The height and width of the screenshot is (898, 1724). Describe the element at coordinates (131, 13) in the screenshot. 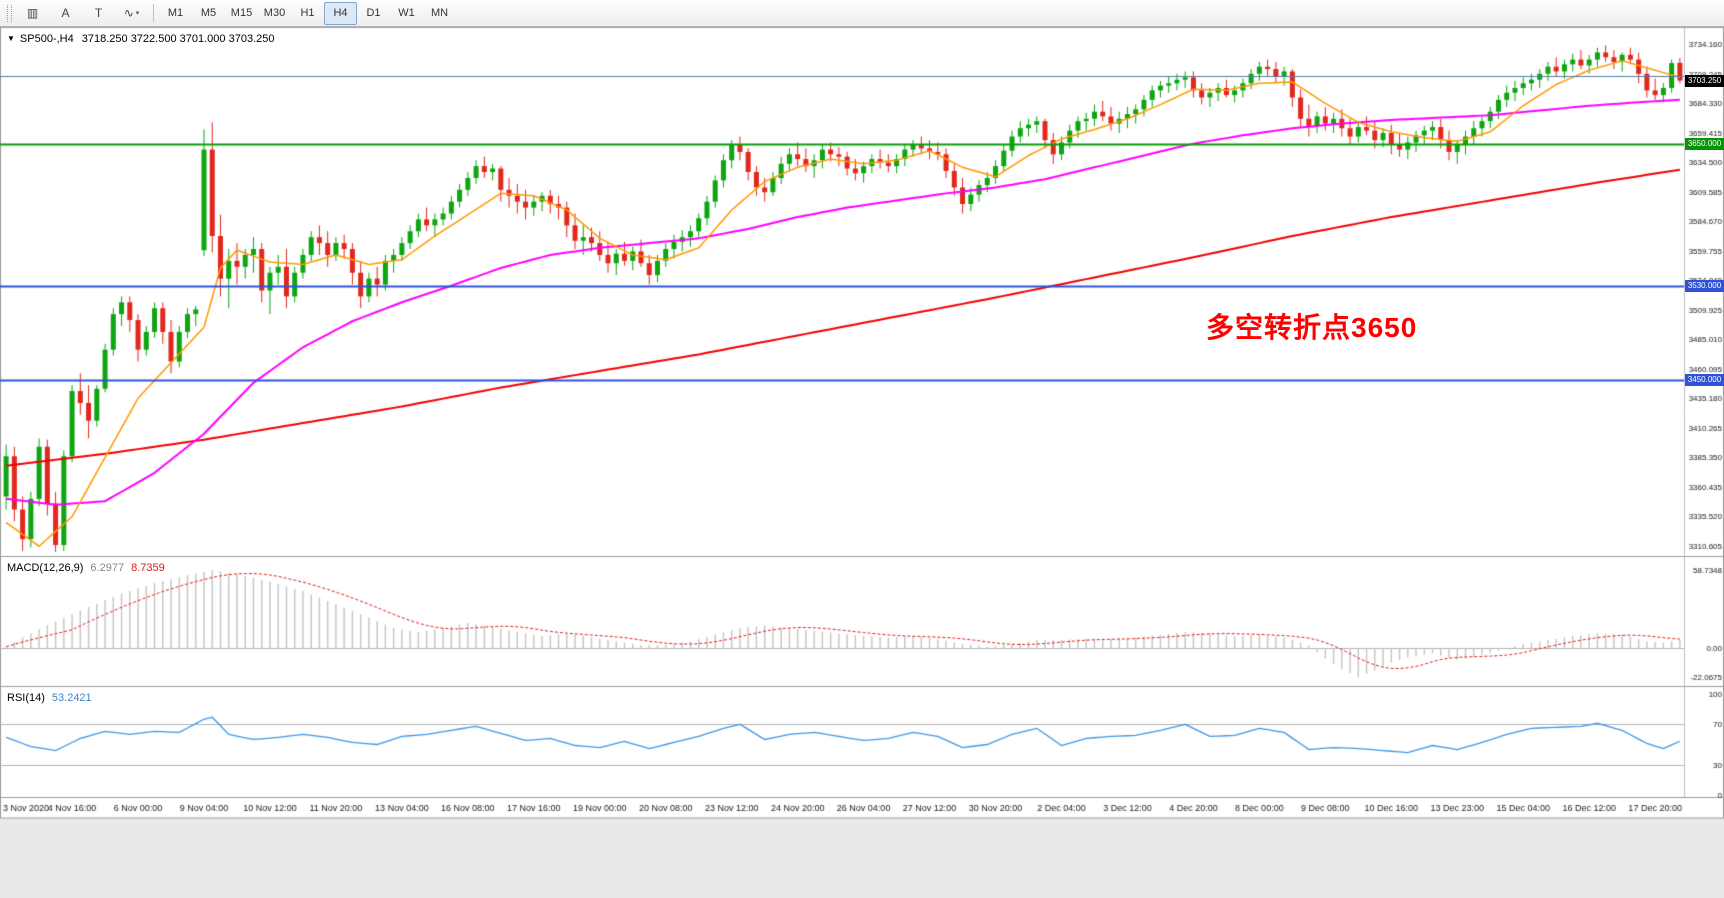

I see `indicators-button: ∿ ▾` at that location.